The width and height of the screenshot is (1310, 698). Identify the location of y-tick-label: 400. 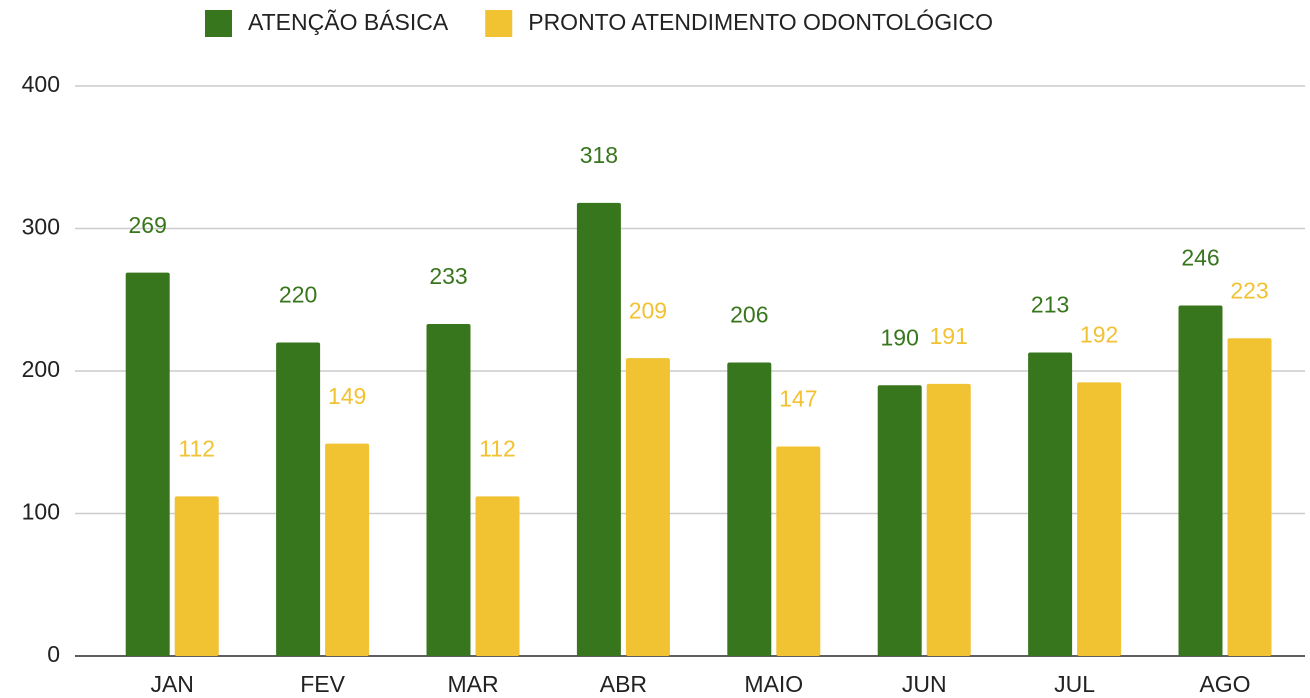
(41, 84).